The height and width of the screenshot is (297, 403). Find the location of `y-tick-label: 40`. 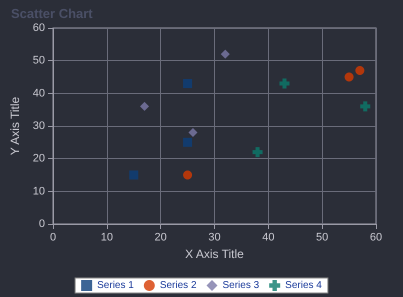

y-tick-label: 40 is located at coordinates (38, 93).